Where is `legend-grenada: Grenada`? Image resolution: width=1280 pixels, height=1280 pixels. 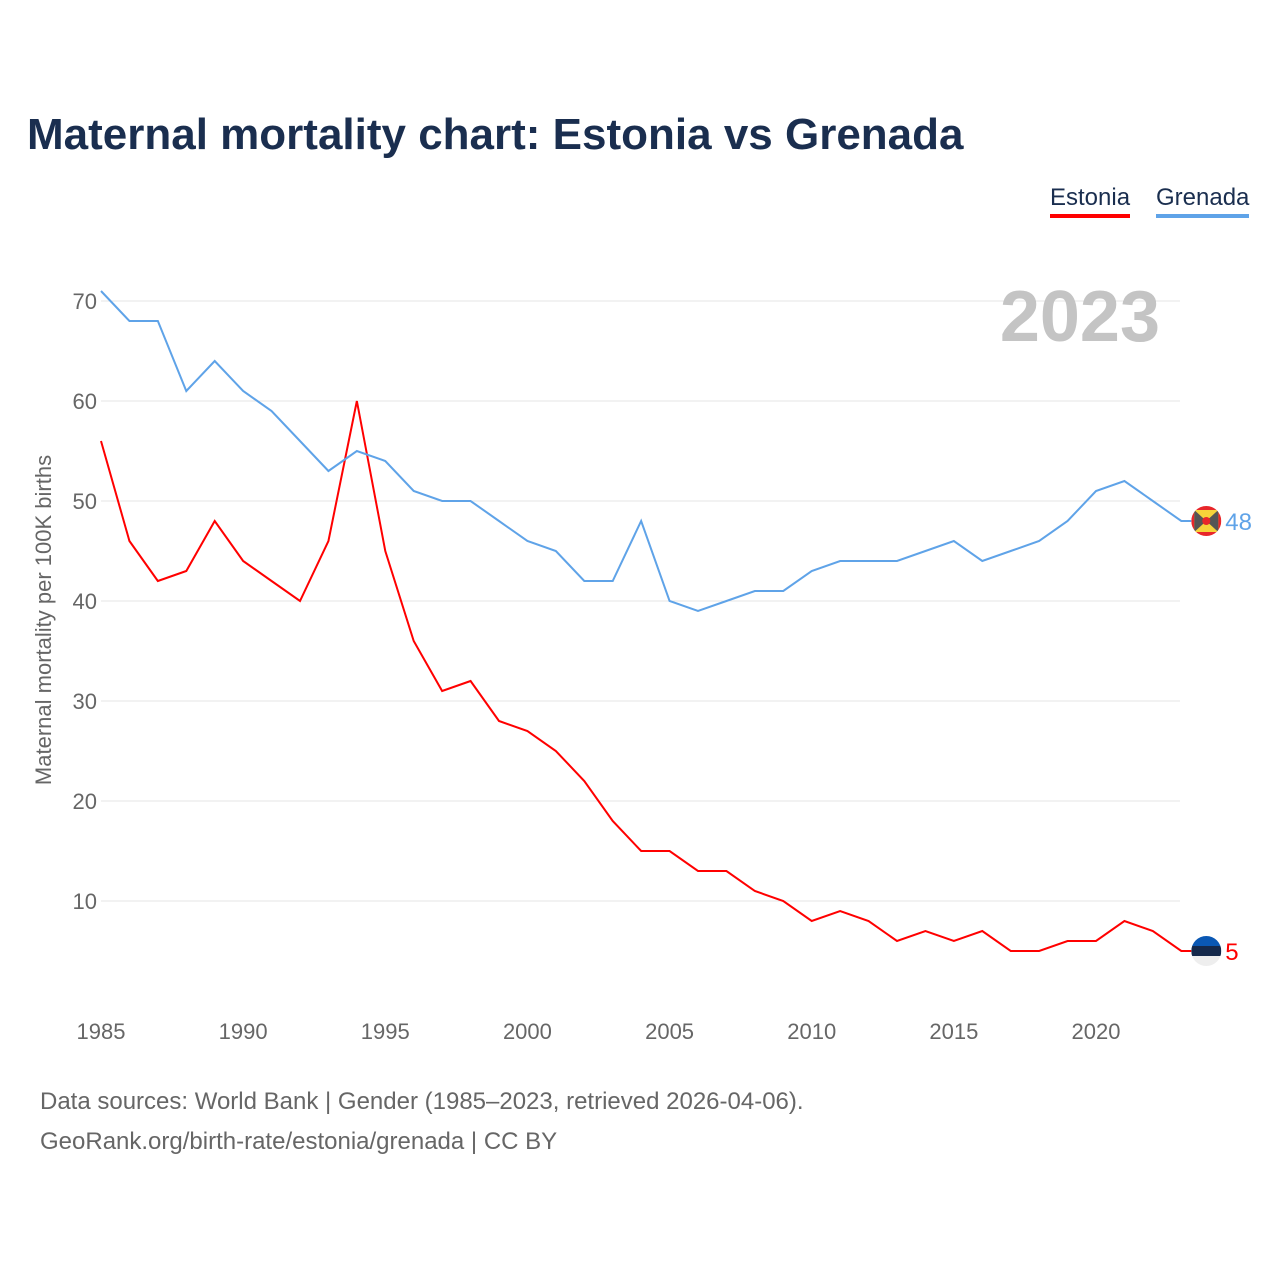 legend-grenada: Grenada is located at coordinates (1203, 201).